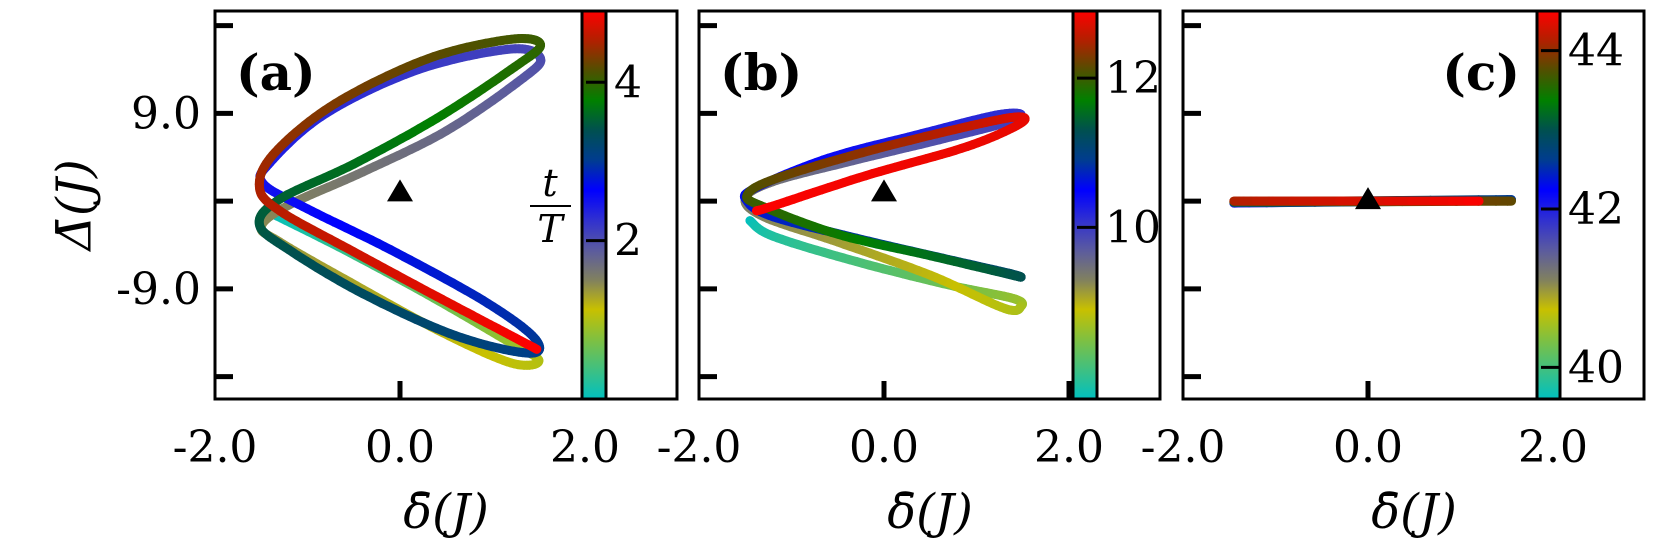  I want to click on y-axis-label: Δ̄(J), so click(75, 205).